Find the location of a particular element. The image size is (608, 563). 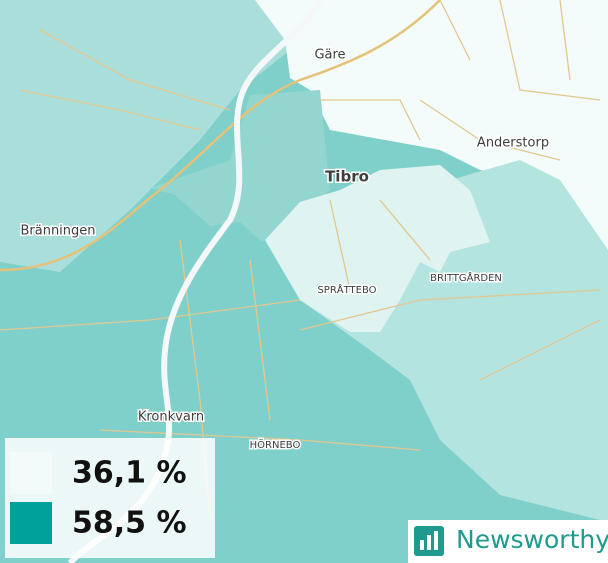

region is located at coordinates (377, 248).